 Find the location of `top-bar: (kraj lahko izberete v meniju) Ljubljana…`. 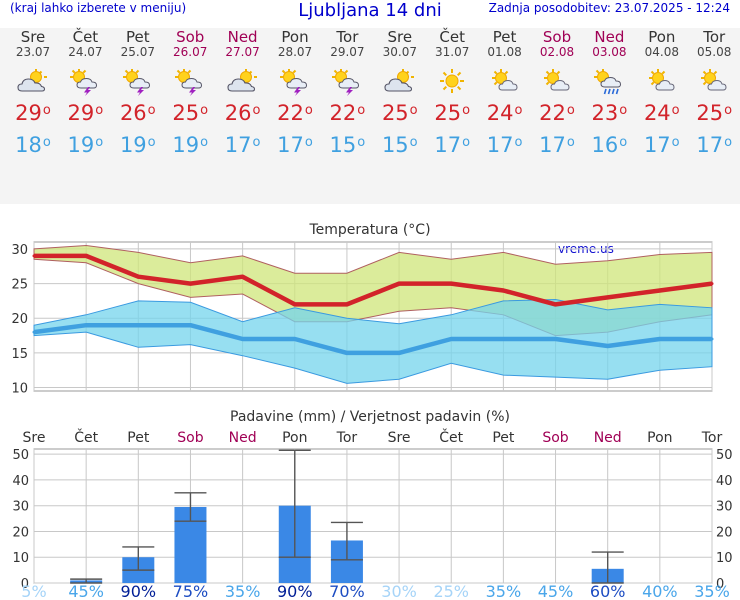

top-bar: (kraj lahko izberete v meniju) Ljubljana… is located at coordinates (370, 11).